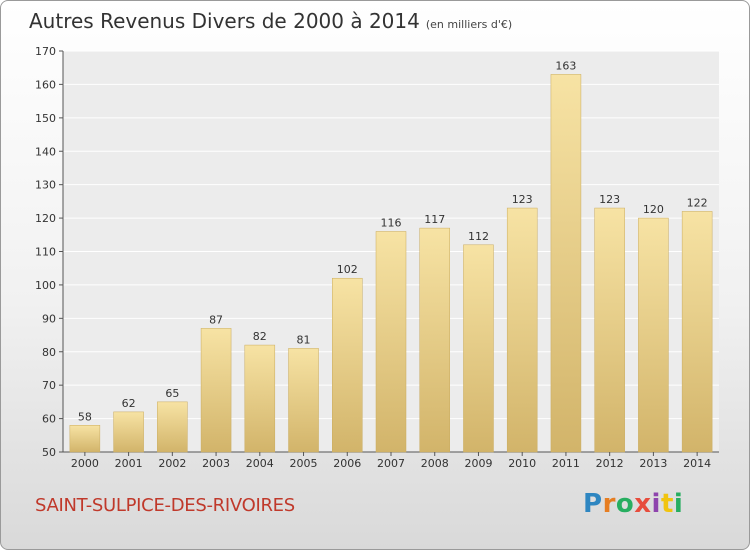  What do you see at coordinates (434, 219) in the screenshot?
I see `bar-value-label: 117` at bounding box center [434, 219].